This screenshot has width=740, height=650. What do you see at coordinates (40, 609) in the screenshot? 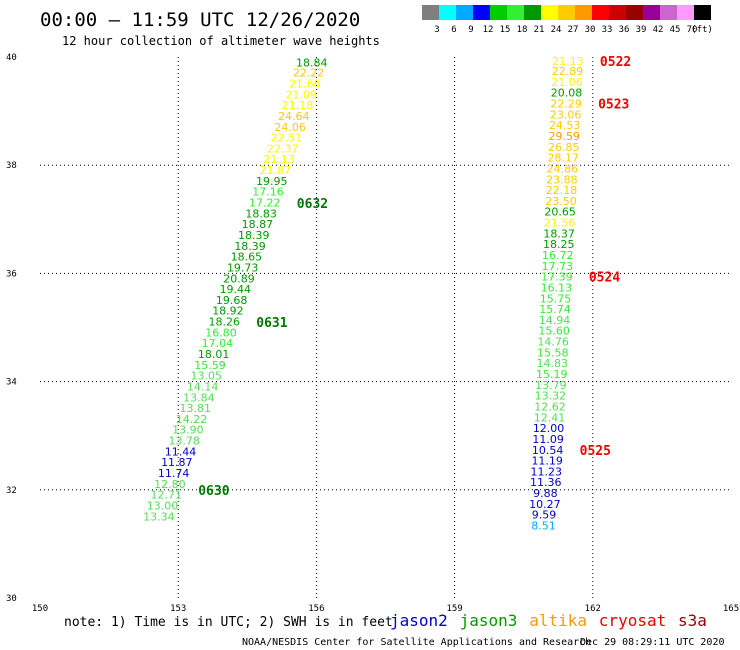
I see `x-tick-label: 150` at bounding box center [40, 609].